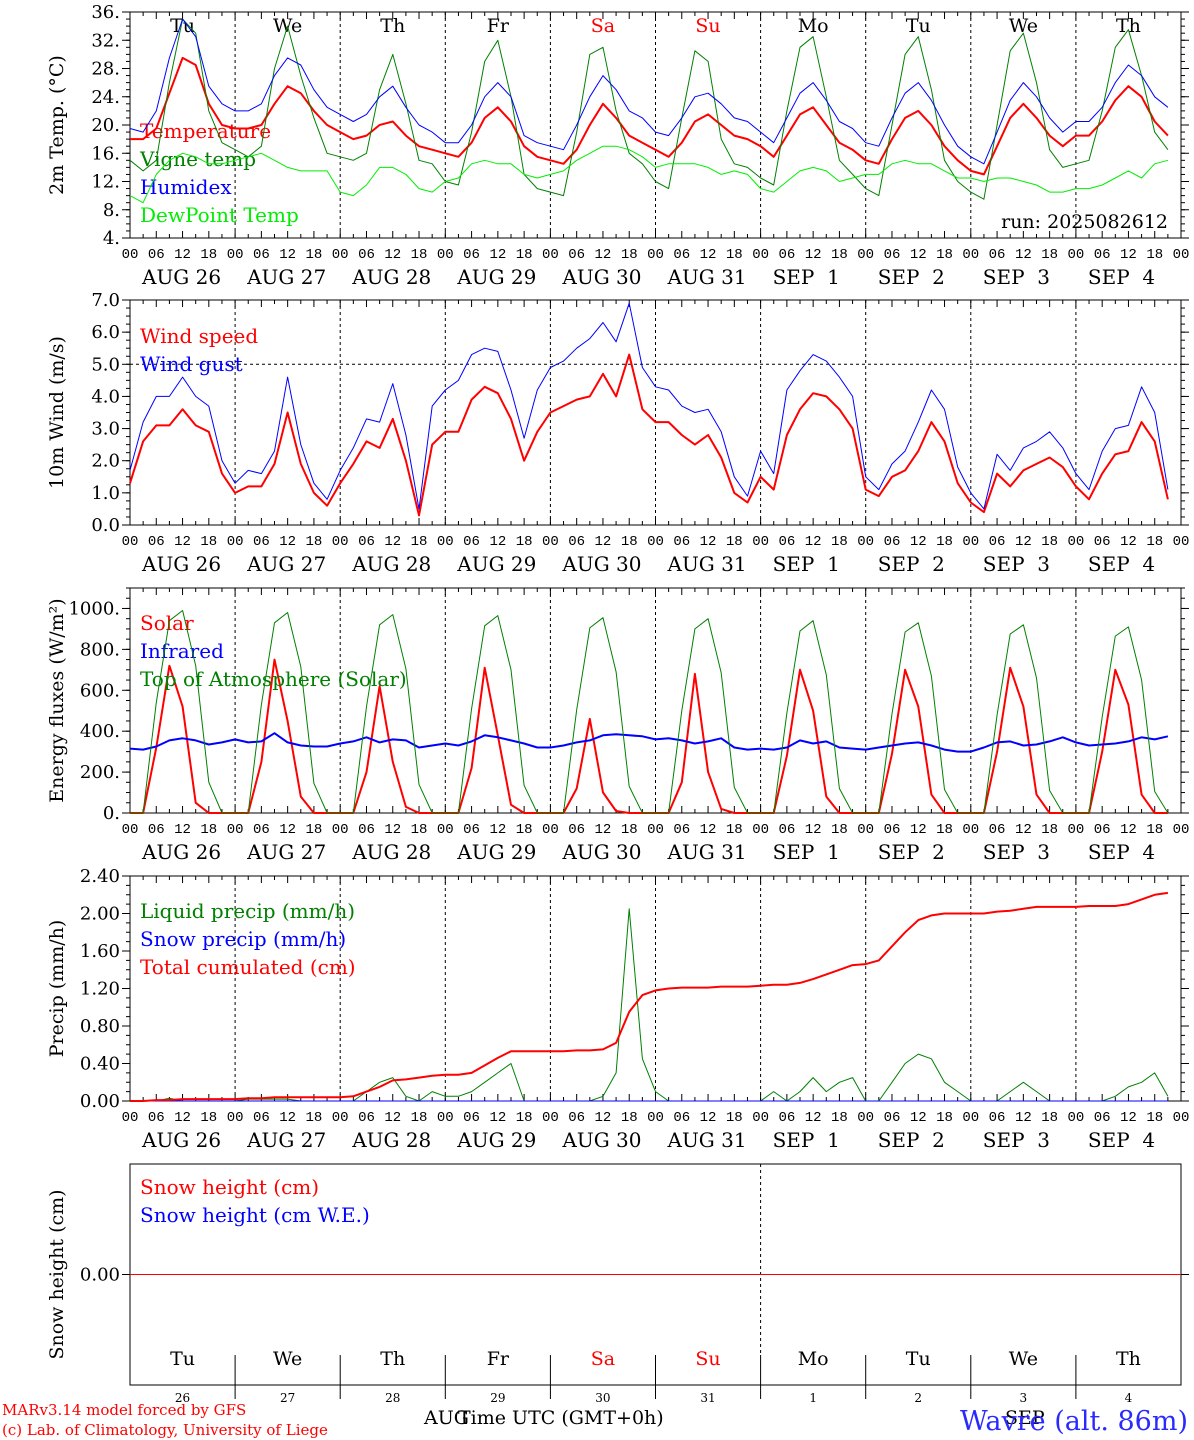 The height and width of the screenshot is (1440, 1194). What do you see at coordinates (100, 690) in the screenshot?
I see `y-tick-label: 600.` at bounding box center [100, 690].